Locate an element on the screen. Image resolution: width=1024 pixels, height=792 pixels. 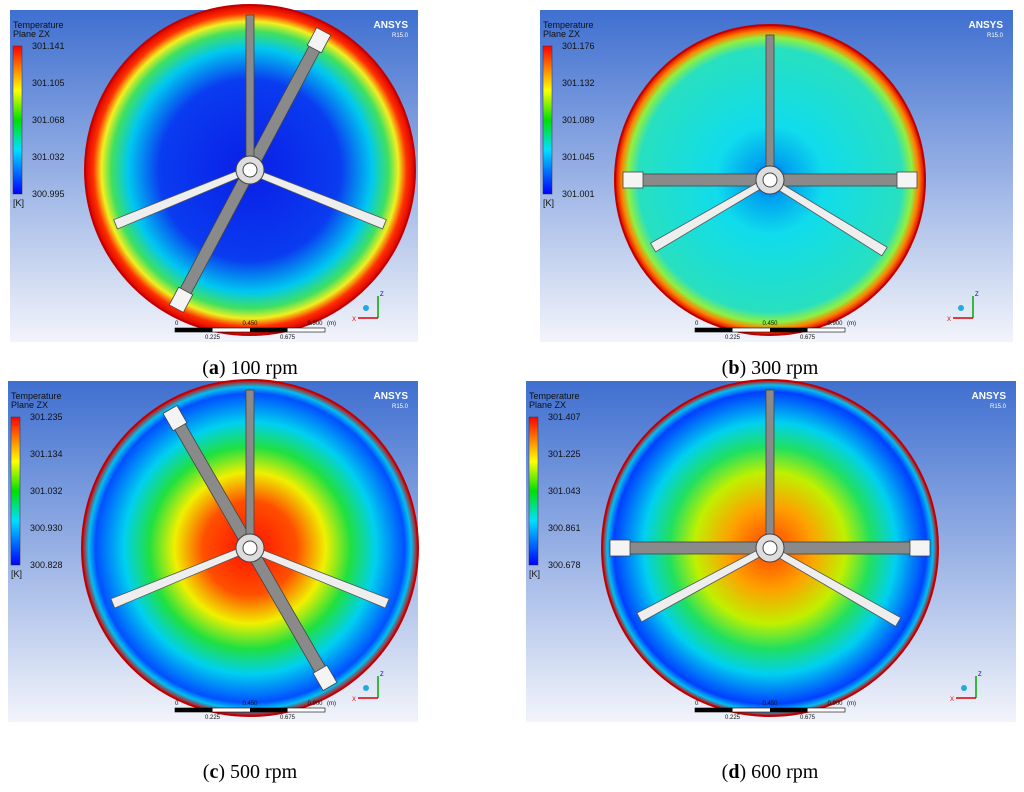
caption-letter: c is located at coordinates (213, 772).